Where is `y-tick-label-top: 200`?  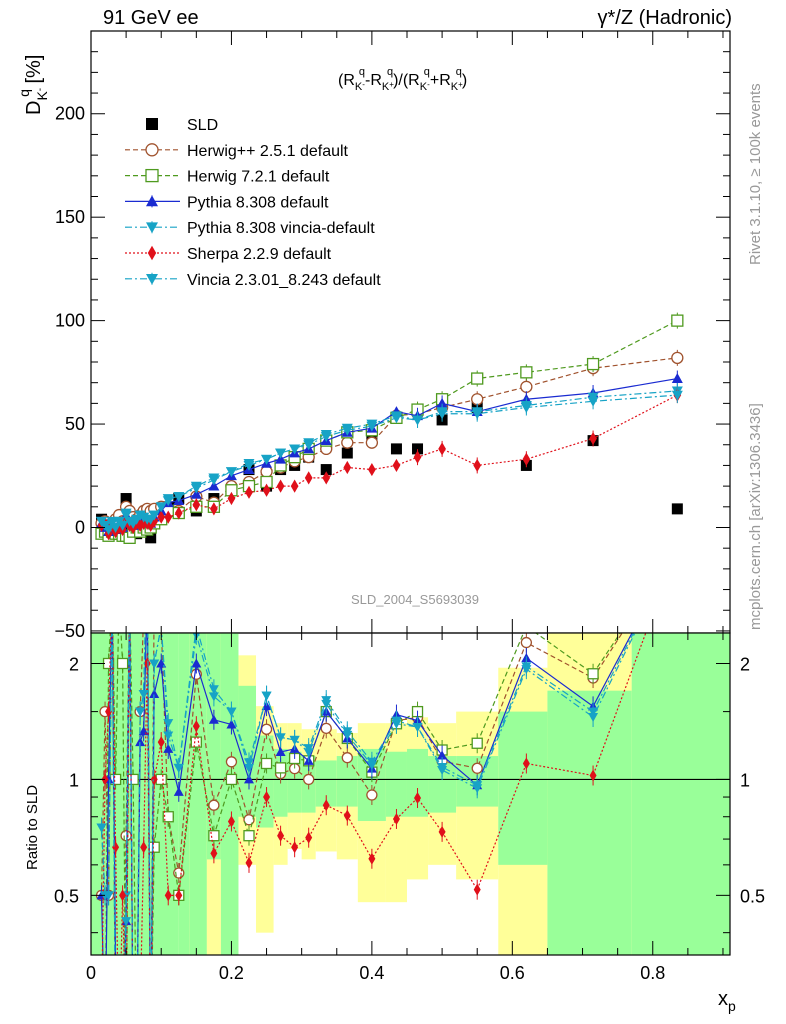 y-tick-label-top: 200 is located at coordinates (70, 114).